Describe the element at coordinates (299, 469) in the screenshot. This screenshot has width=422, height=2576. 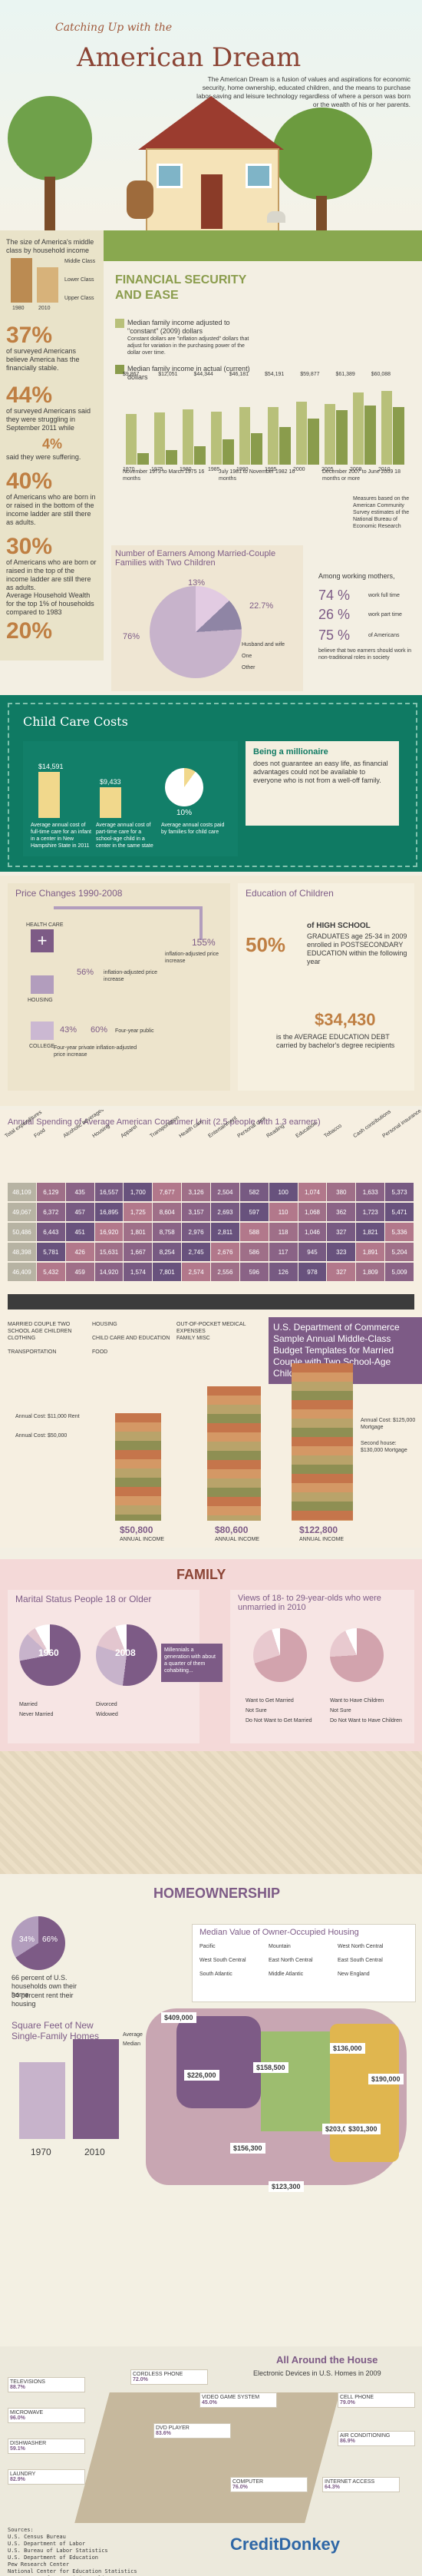
I see `year-tick-label: 2000` at that location.